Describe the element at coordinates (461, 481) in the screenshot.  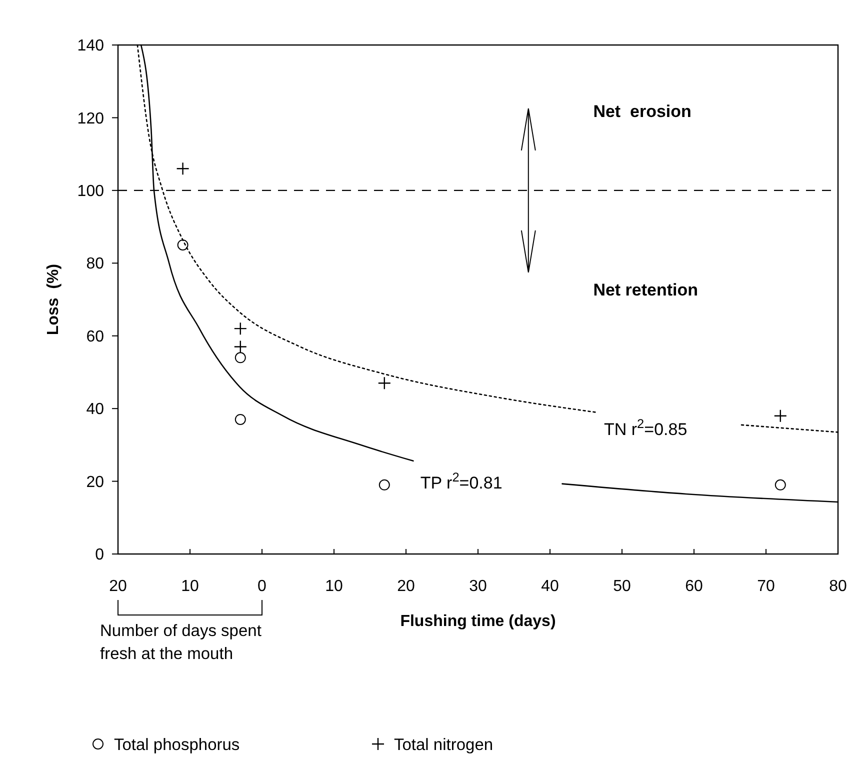
I see `annotation: TP r$^{2}$=0.81` at that location.